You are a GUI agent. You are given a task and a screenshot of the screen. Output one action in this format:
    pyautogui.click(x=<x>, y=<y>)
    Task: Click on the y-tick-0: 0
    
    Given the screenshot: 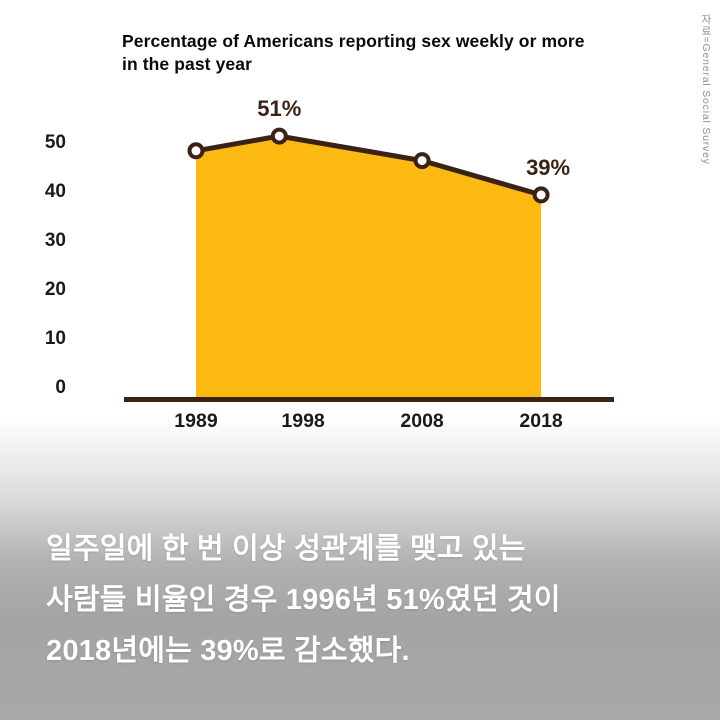 What is the action you would take?
    pyautogui.click(x=60, y=387)
    